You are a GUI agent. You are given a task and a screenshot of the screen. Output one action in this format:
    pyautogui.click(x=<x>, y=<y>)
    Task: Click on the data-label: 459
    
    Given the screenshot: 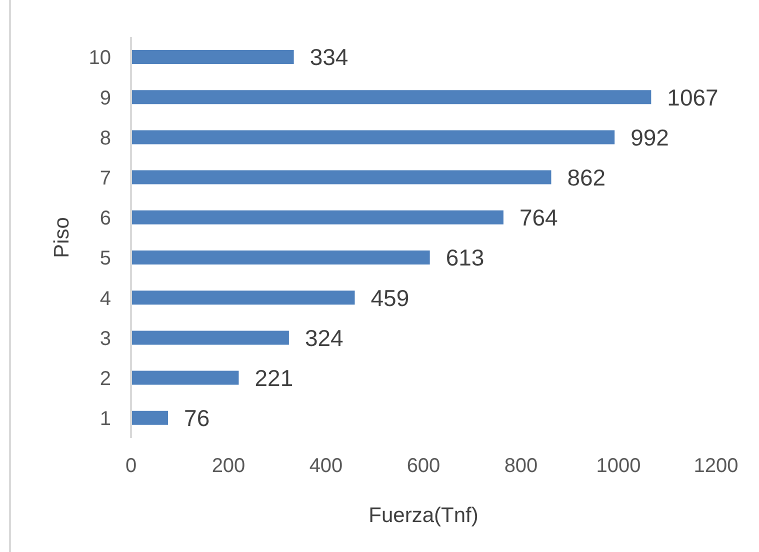 What is the action you would take?
    pyautogui.click(x=390, y=297)
    